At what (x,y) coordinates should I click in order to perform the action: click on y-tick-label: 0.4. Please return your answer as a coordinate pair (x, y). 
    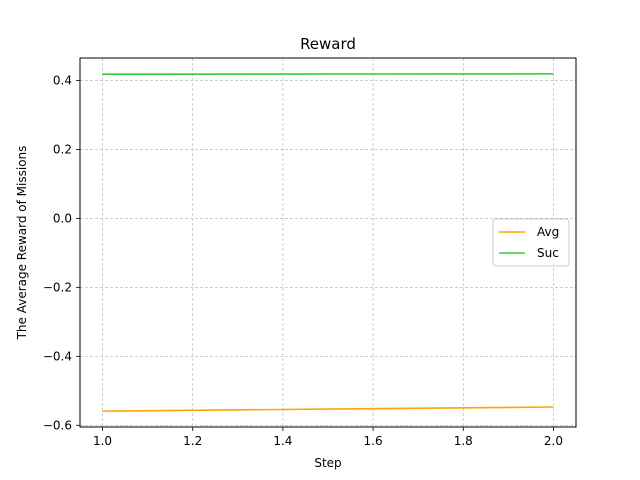
    Looking at the image, I should click on (62, 80).